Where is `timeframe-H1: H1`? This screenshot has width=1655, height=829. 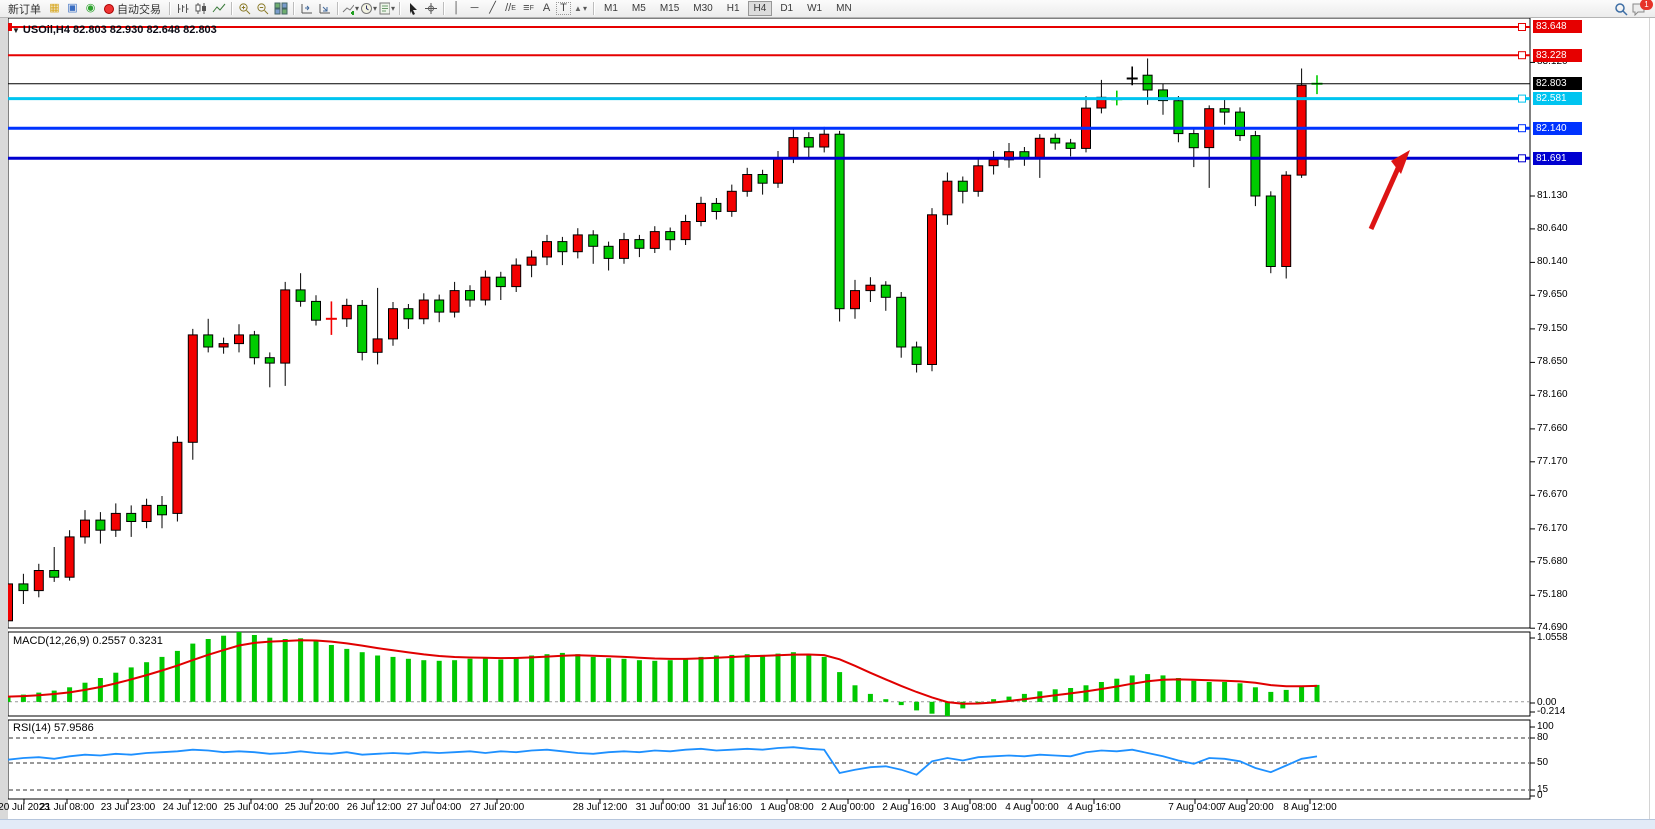
timeframe-H1: H1 is located at coordinates (733, 8).